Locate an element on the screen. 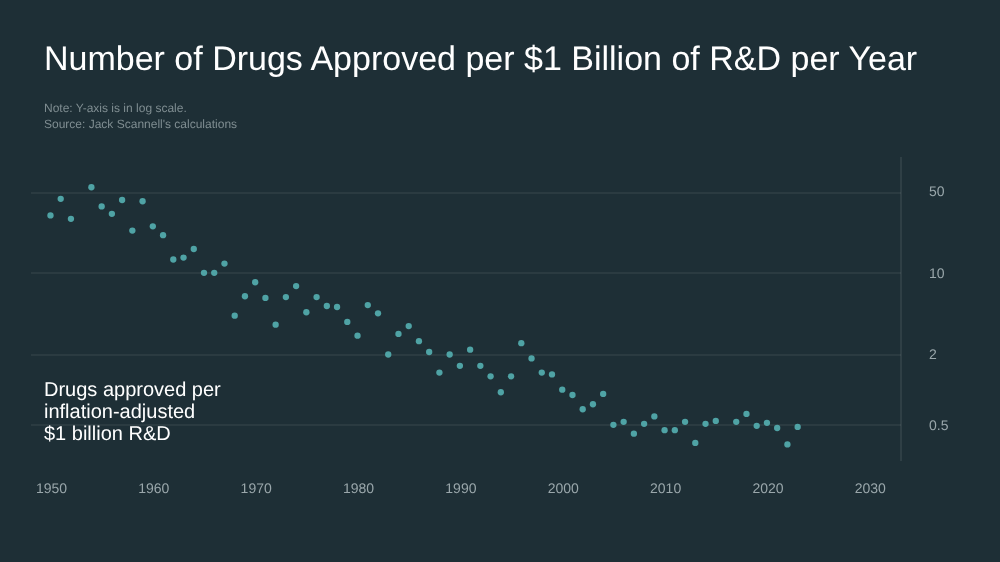 The image size is (1000, 562). chart-title: Number of Drugs Approved per $1 Billion of R&D per Year is located at coordinates (481, 59).